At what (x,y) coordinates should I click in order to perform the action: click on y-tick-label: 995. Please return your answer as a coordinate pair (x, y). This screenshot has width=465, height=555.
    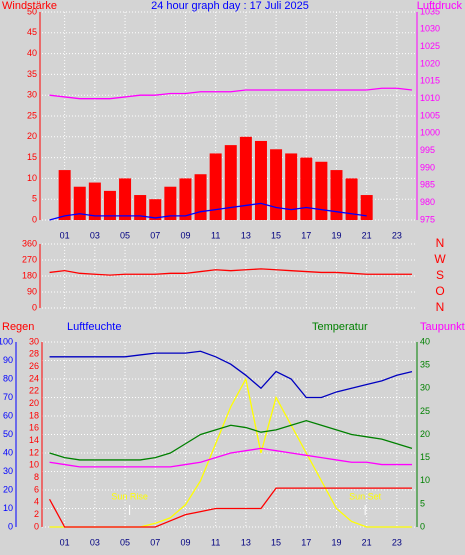
    Looking at the image, I should click on (427, 150).